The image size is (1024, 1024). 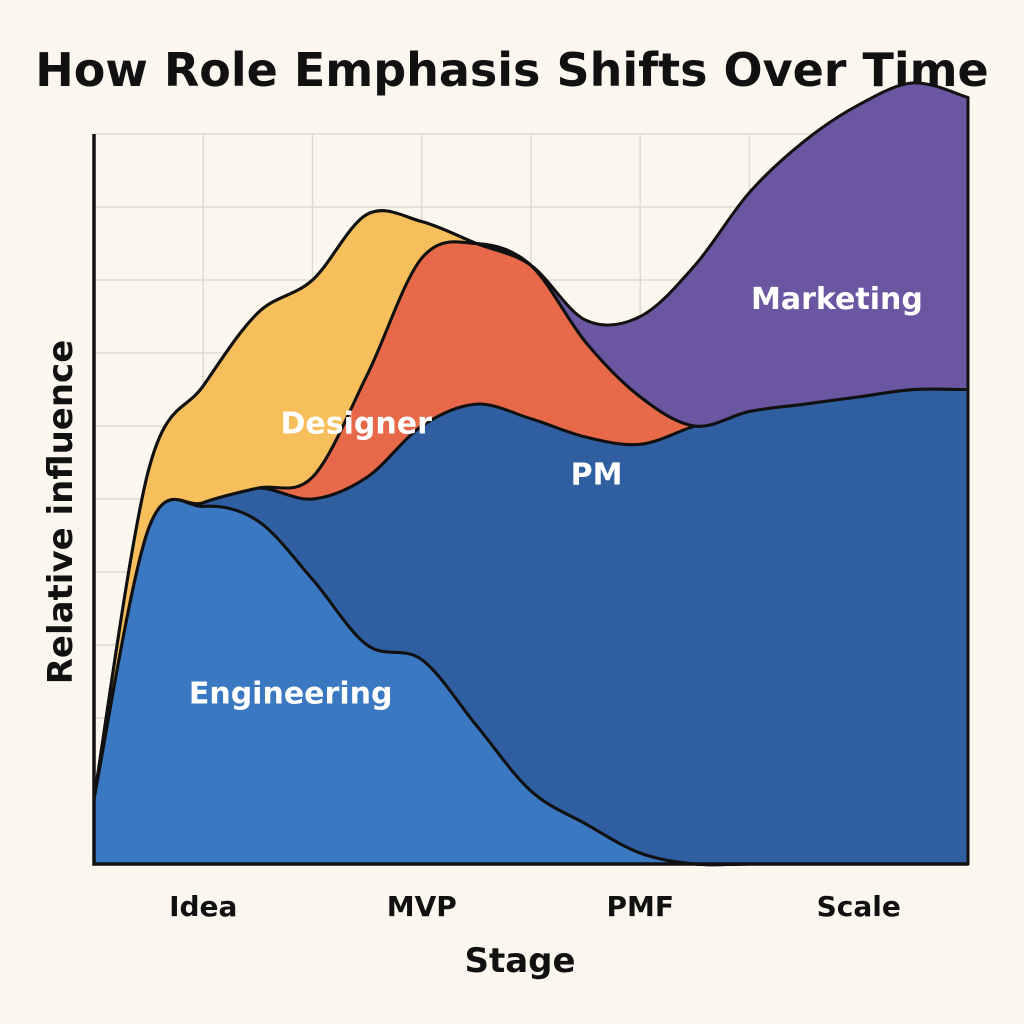 I want to click on label-designer: Designer, so click(x=357, y=423).